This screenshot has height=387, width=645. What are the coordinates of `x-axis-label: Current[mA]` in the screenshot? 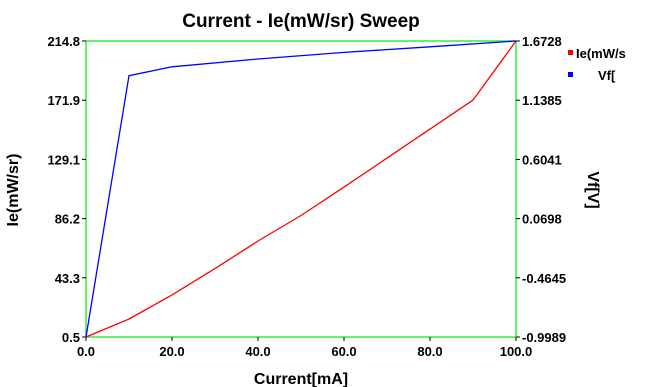 It's located at (301, 379).